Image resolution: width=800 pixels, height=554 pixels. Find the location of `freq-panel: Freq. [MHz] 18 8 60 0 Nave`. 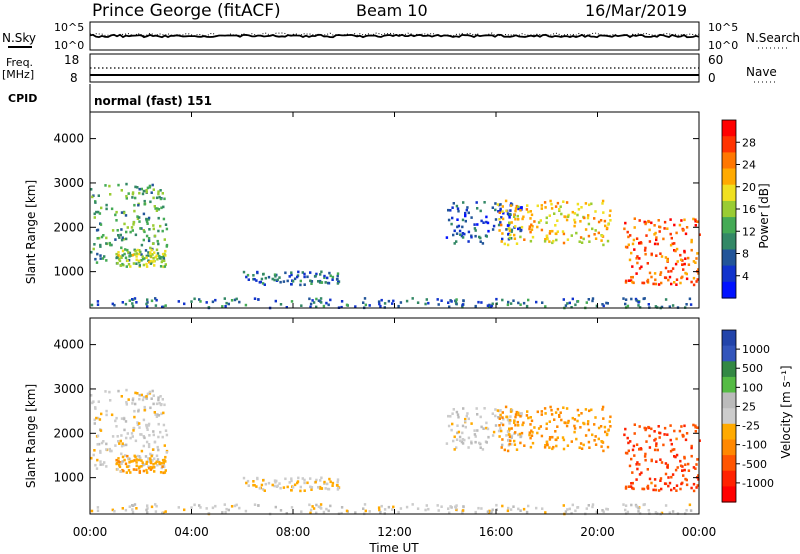

freq-panel: Freq. [MHz] 18 8 60 0 Nave is located at coordinates (389, 69).